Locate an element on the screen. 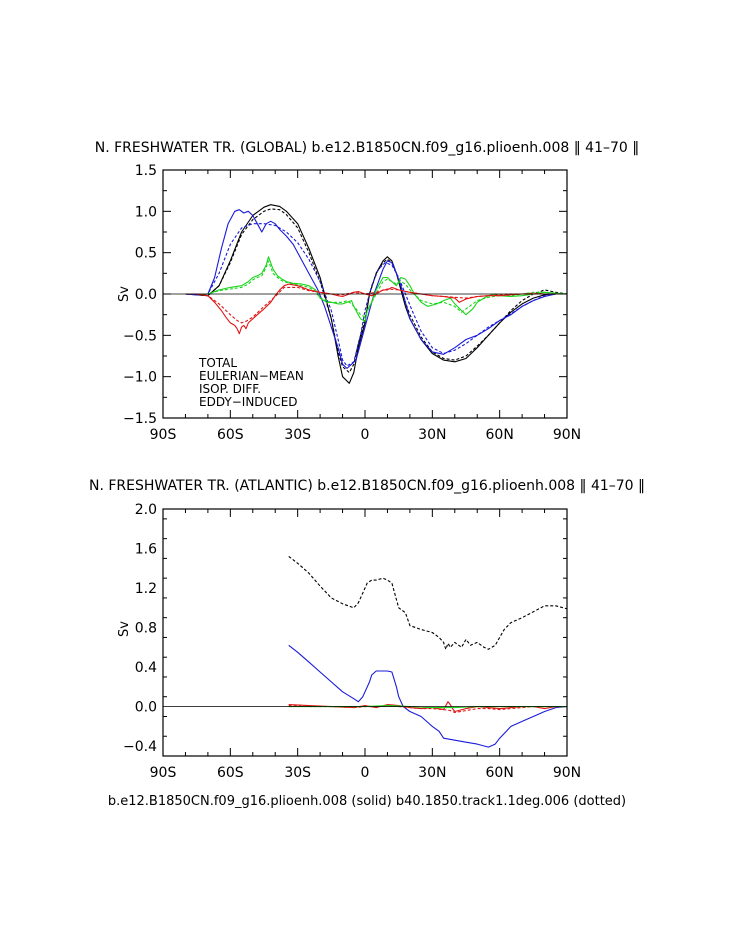 Image resolution: width=733 pixels, height=945 pixels. series-line-isop-diff-solid is located at coordinates (376, 289).